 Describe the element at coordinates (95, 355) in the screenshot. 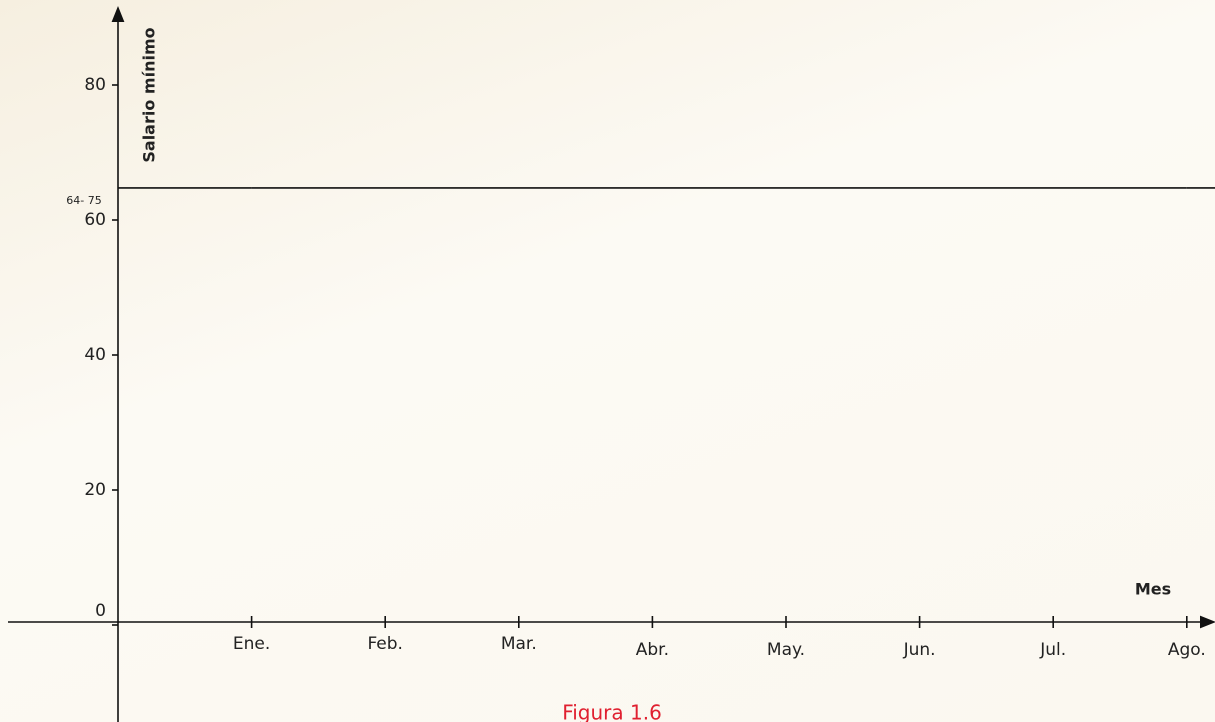

I see `y-tick-label: 40` at that location.